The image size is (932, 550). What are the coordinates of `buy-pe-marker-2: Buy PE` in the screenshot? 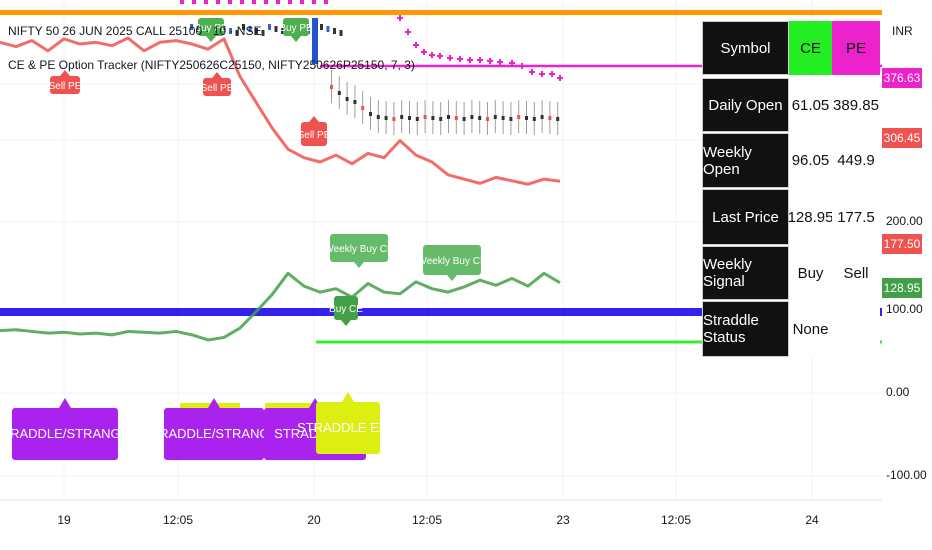 It's located at (296, 30).